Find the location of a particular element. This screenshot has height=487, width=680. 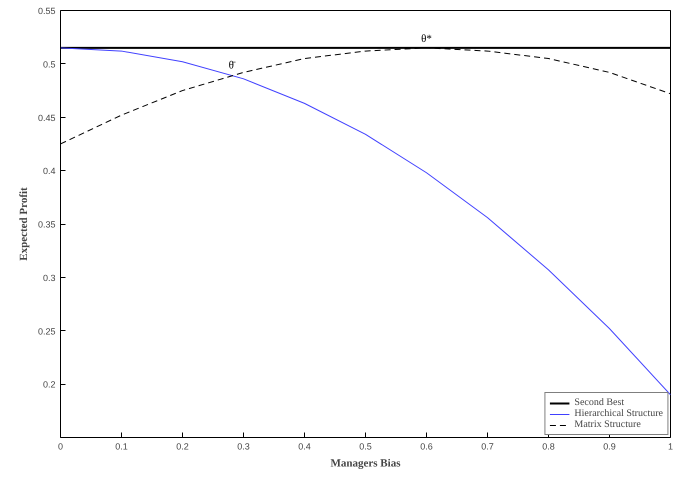

x-tick-label: 0.8 is located at coordinates (548, 447).